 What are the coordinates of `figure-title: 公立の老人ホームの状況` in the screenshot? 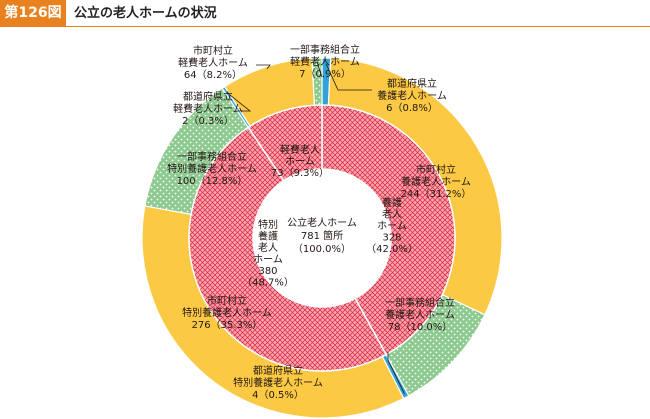 It's located at (145, 13).